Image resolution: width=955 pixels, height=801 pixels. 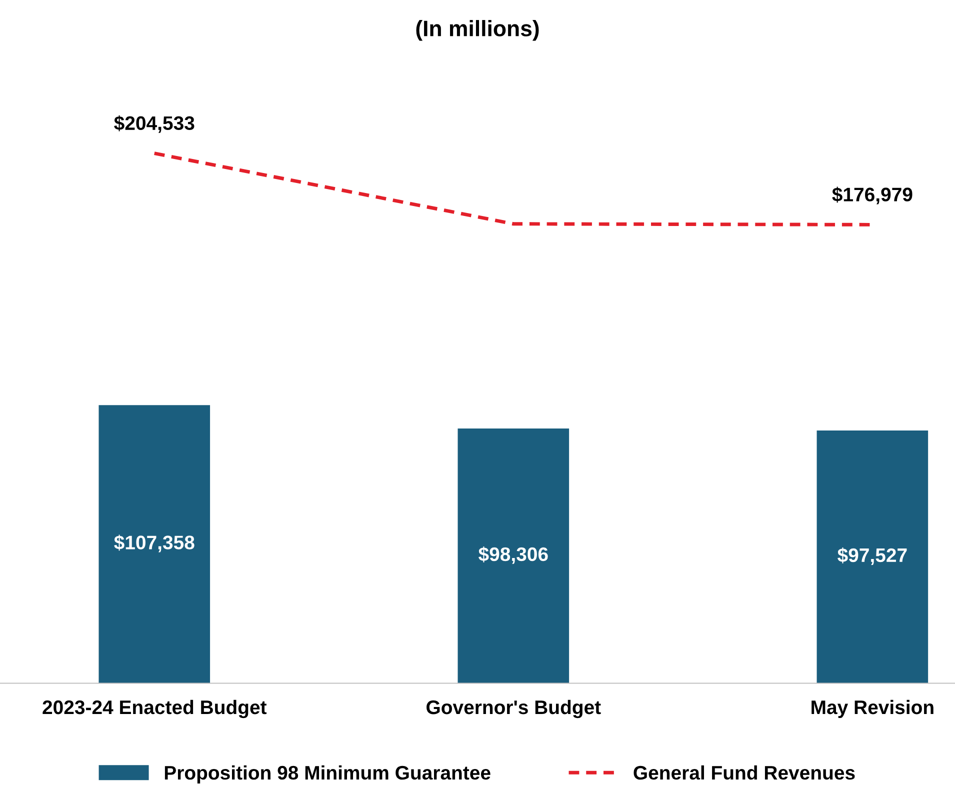 What do you see at coordinates (327, 774) in the screenshot?
I see `legend-label: Proposition 98 Minimum Guarantee` at bounding box center [327, 774].